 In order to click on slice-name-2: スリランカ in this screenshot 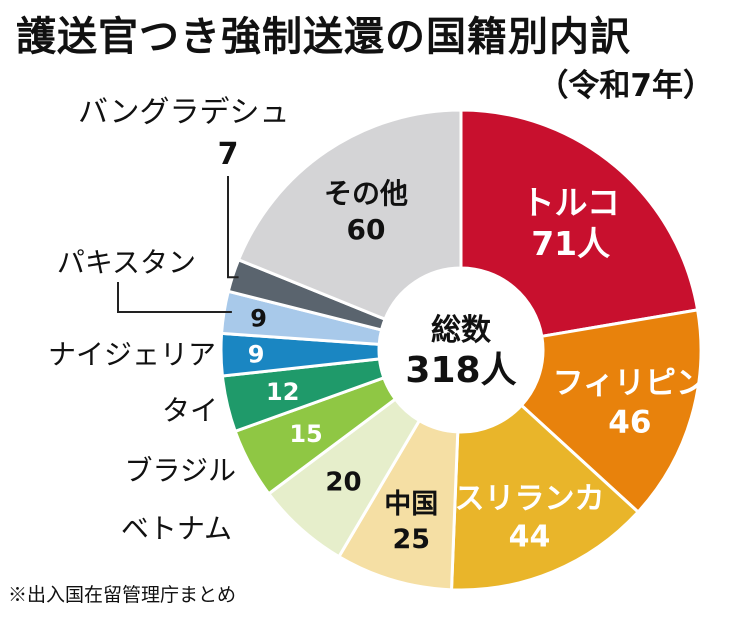, I will do `click(530, 498)`.